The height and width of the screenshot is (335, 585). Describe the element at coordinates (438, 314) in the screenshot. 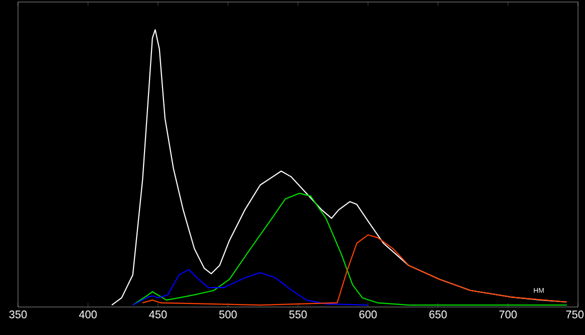

I see `x-tick-label: 650` at that location.